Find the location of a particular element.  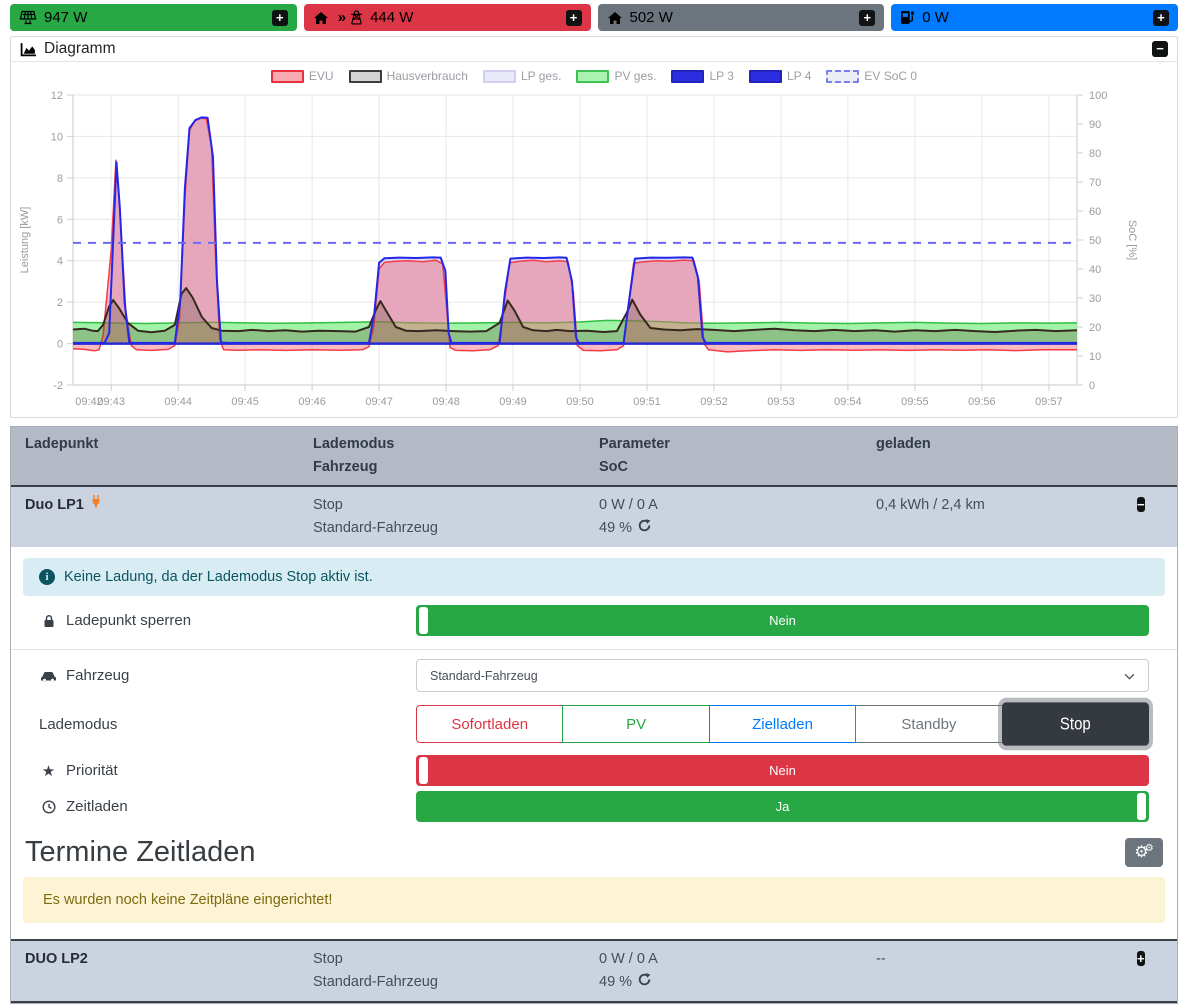

priority-label: Priorität is located at coordinates (92, 770).